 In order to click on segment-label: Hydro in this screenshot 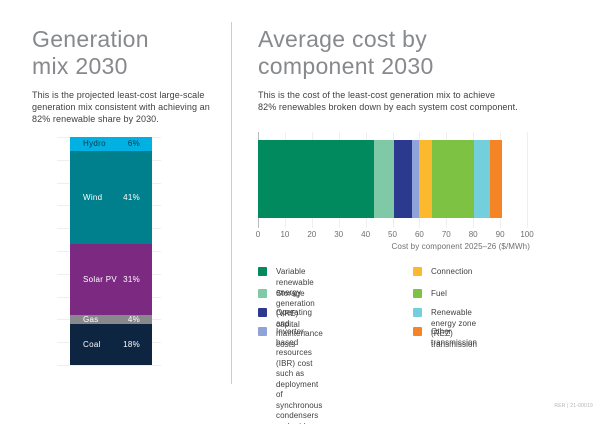, I will do `click(94, 144)`.